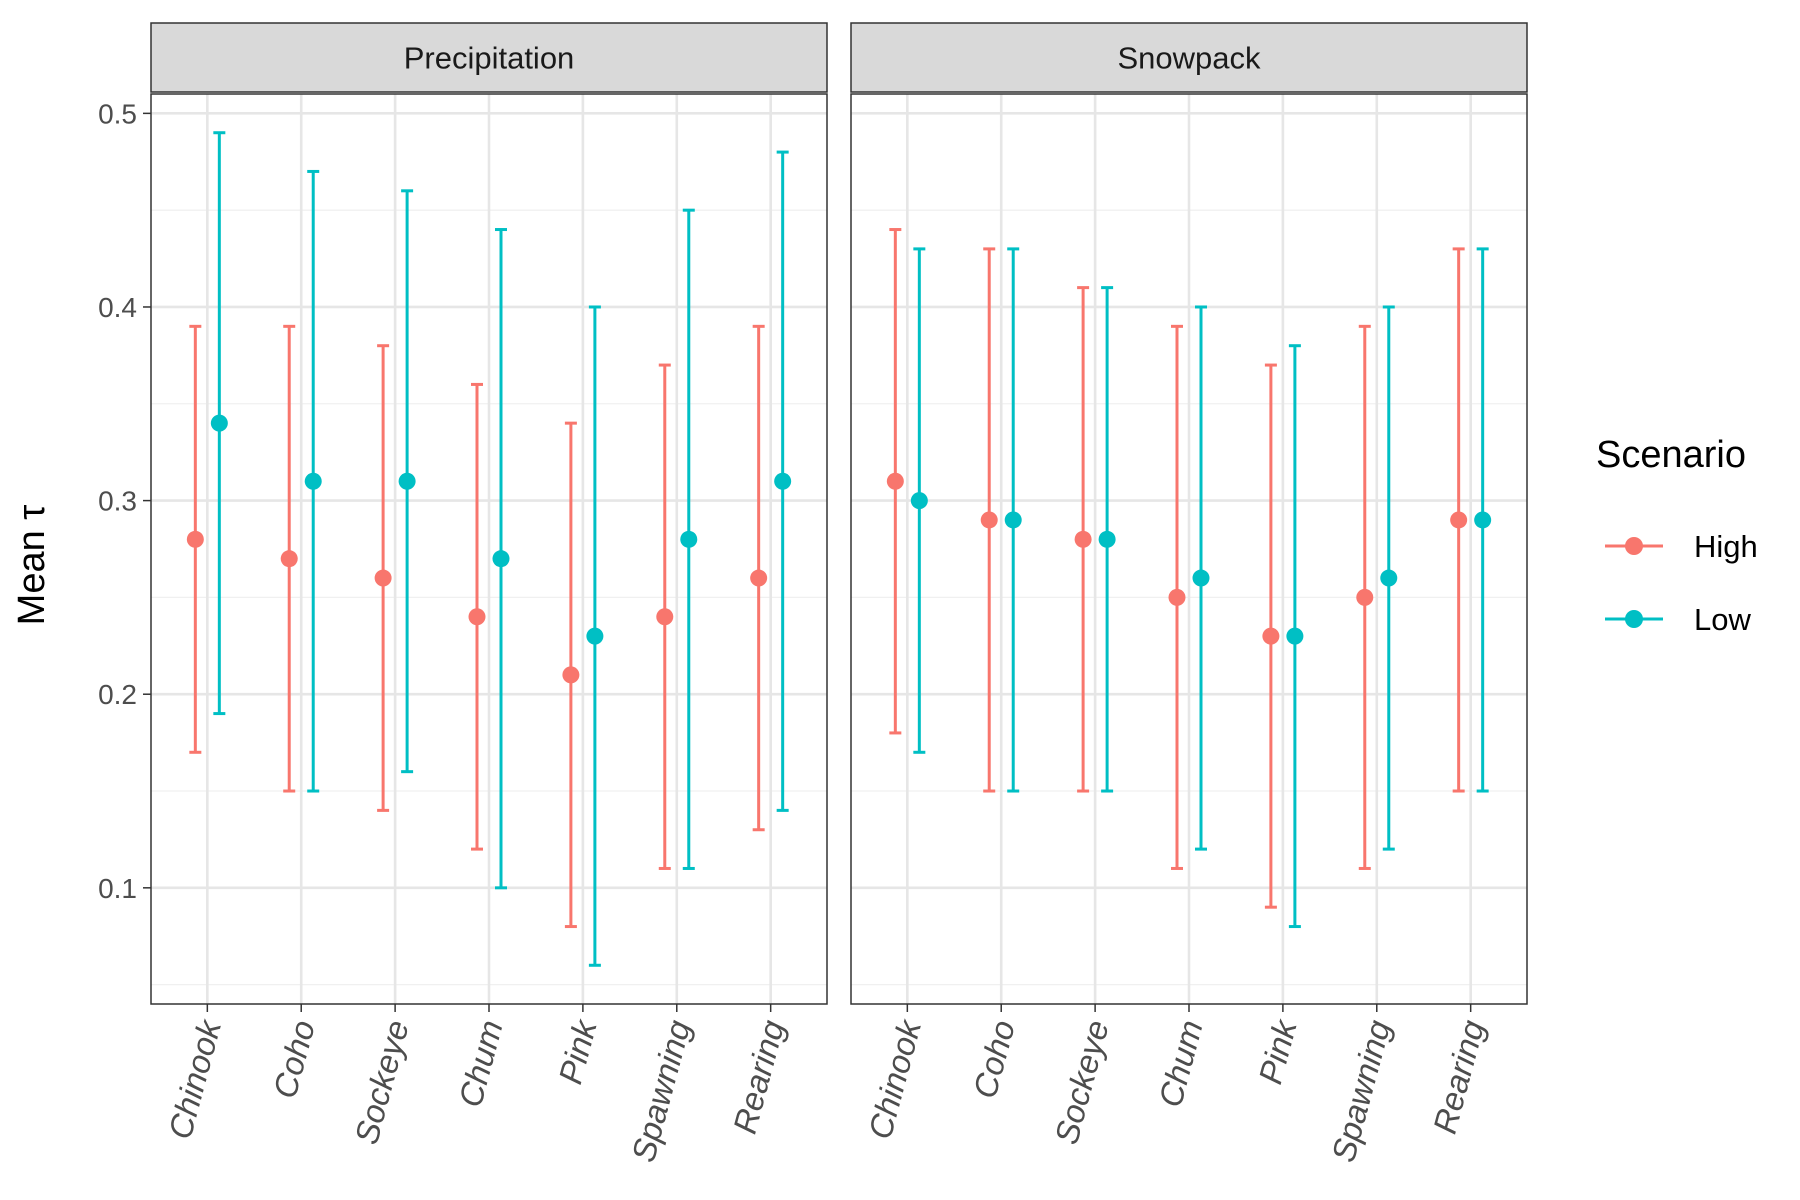 This screenshot has width=1800, height=1200. What do you see at coordinates (1681, 546) in the screenshot?
I see `legend-entry-high: High` at bounding box center [1681, 546].